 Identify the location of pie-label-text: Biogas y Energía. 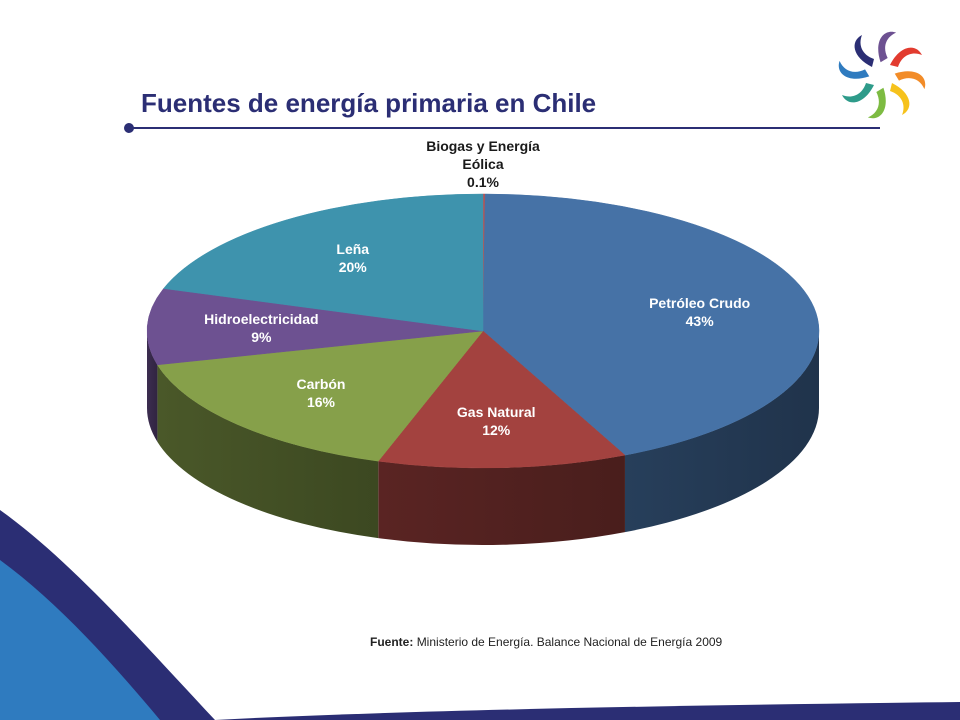
(483, 146).